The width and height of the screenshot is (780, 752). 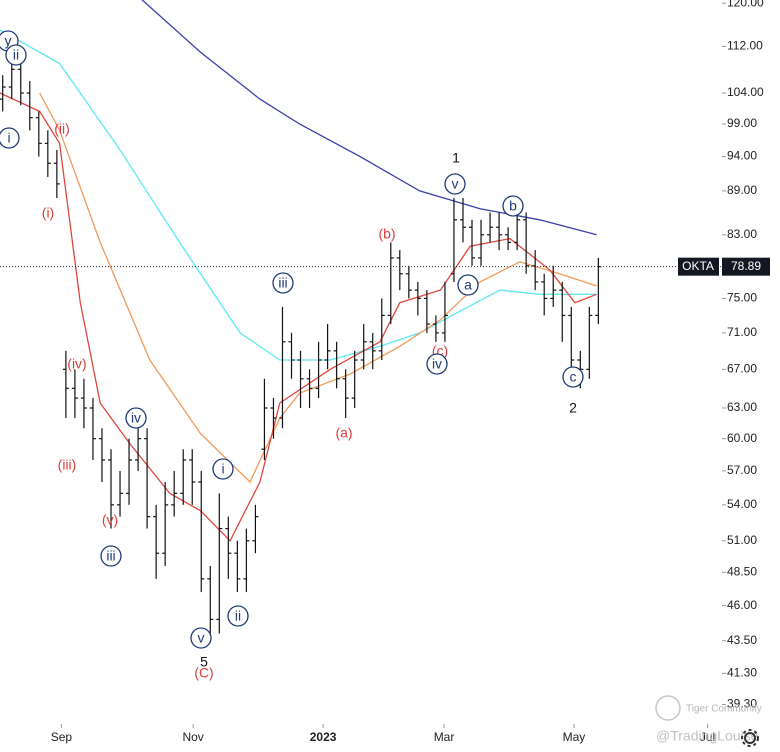 I want to click on wave-label: (v), so click(x=110, y=520).